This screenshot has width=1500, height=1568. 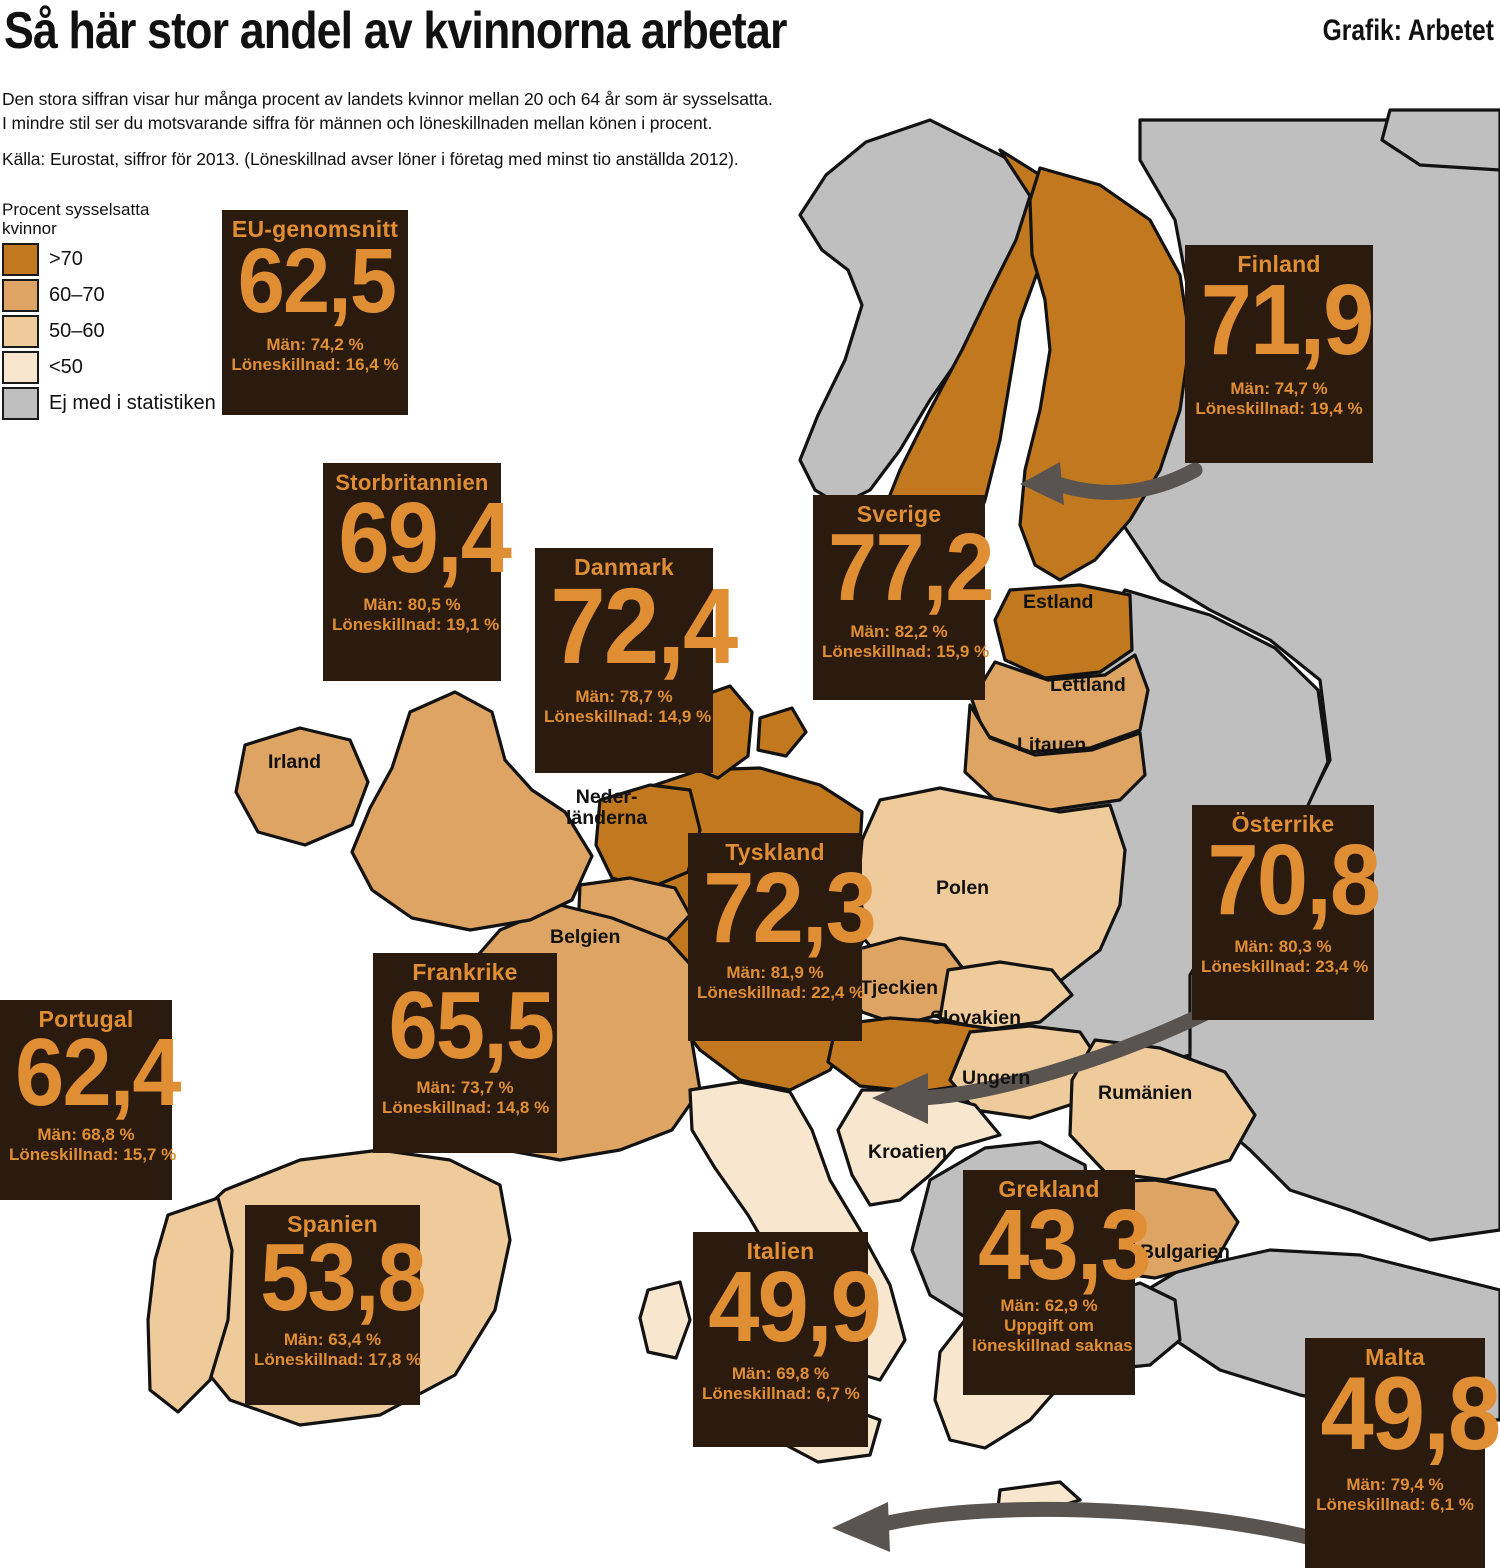 What do you see at coordinates (628, 716) in the screenshot?
I see `data-box-gap: Löneskillnad: 14,9 %` at bounding box center [628, 716].